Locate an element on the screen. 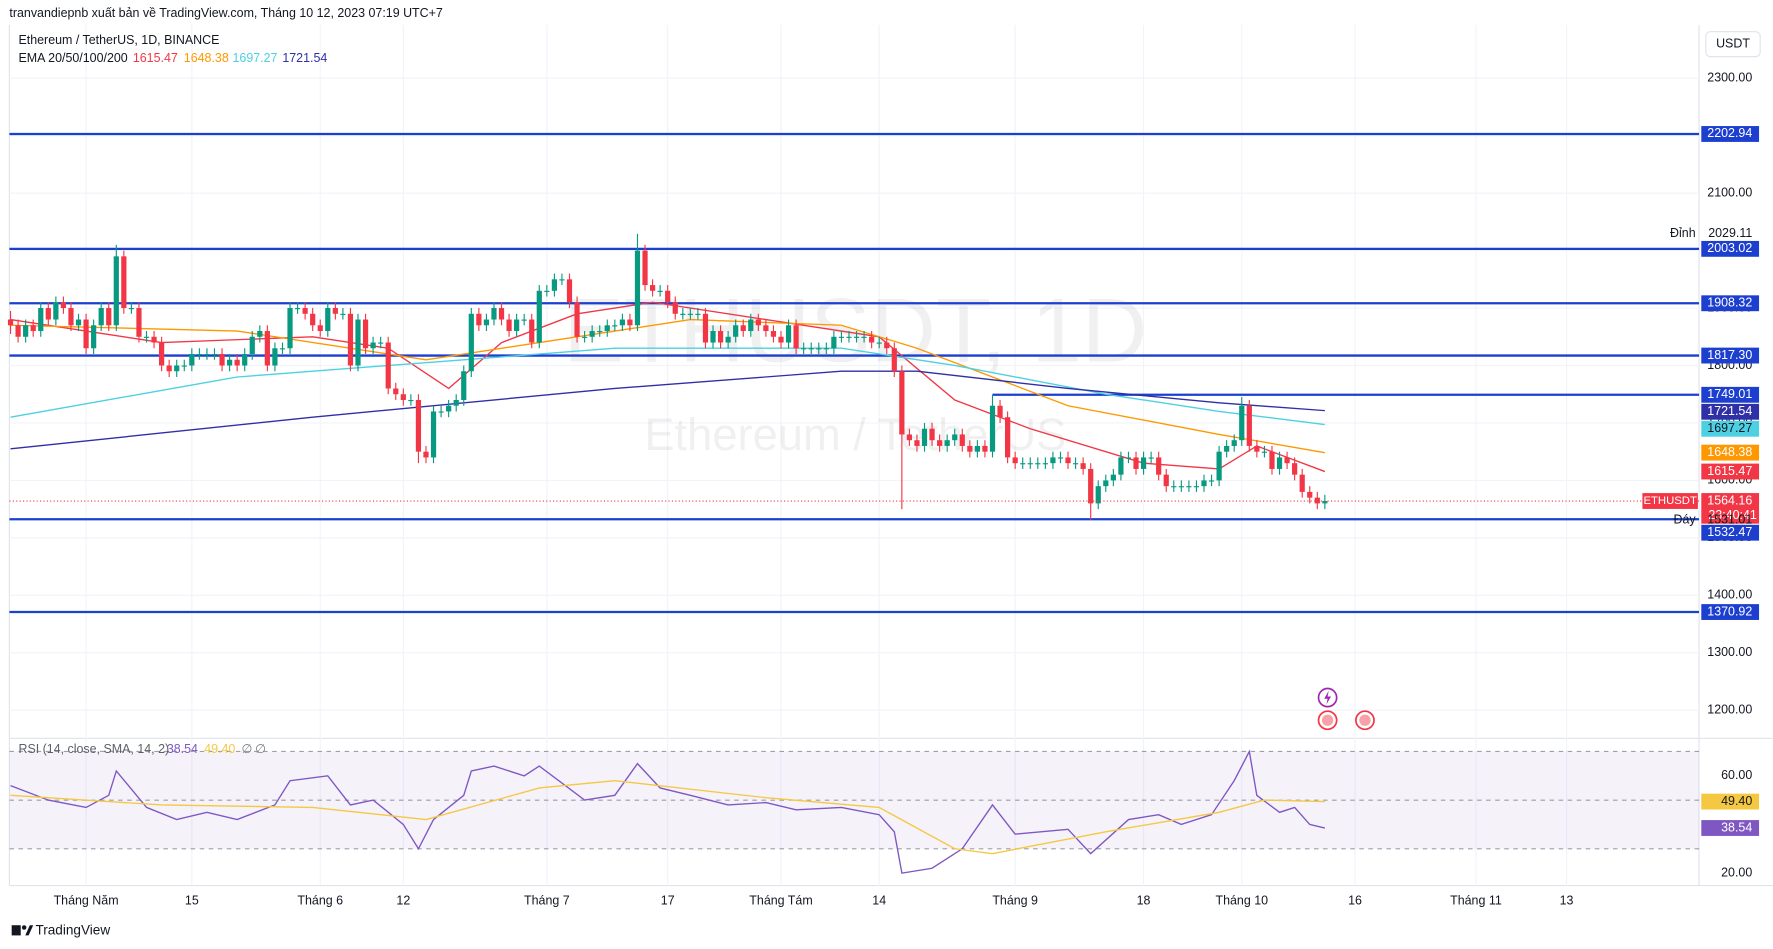  rsi-tick-label: 20.00 is located at coordinates (1736, 872).